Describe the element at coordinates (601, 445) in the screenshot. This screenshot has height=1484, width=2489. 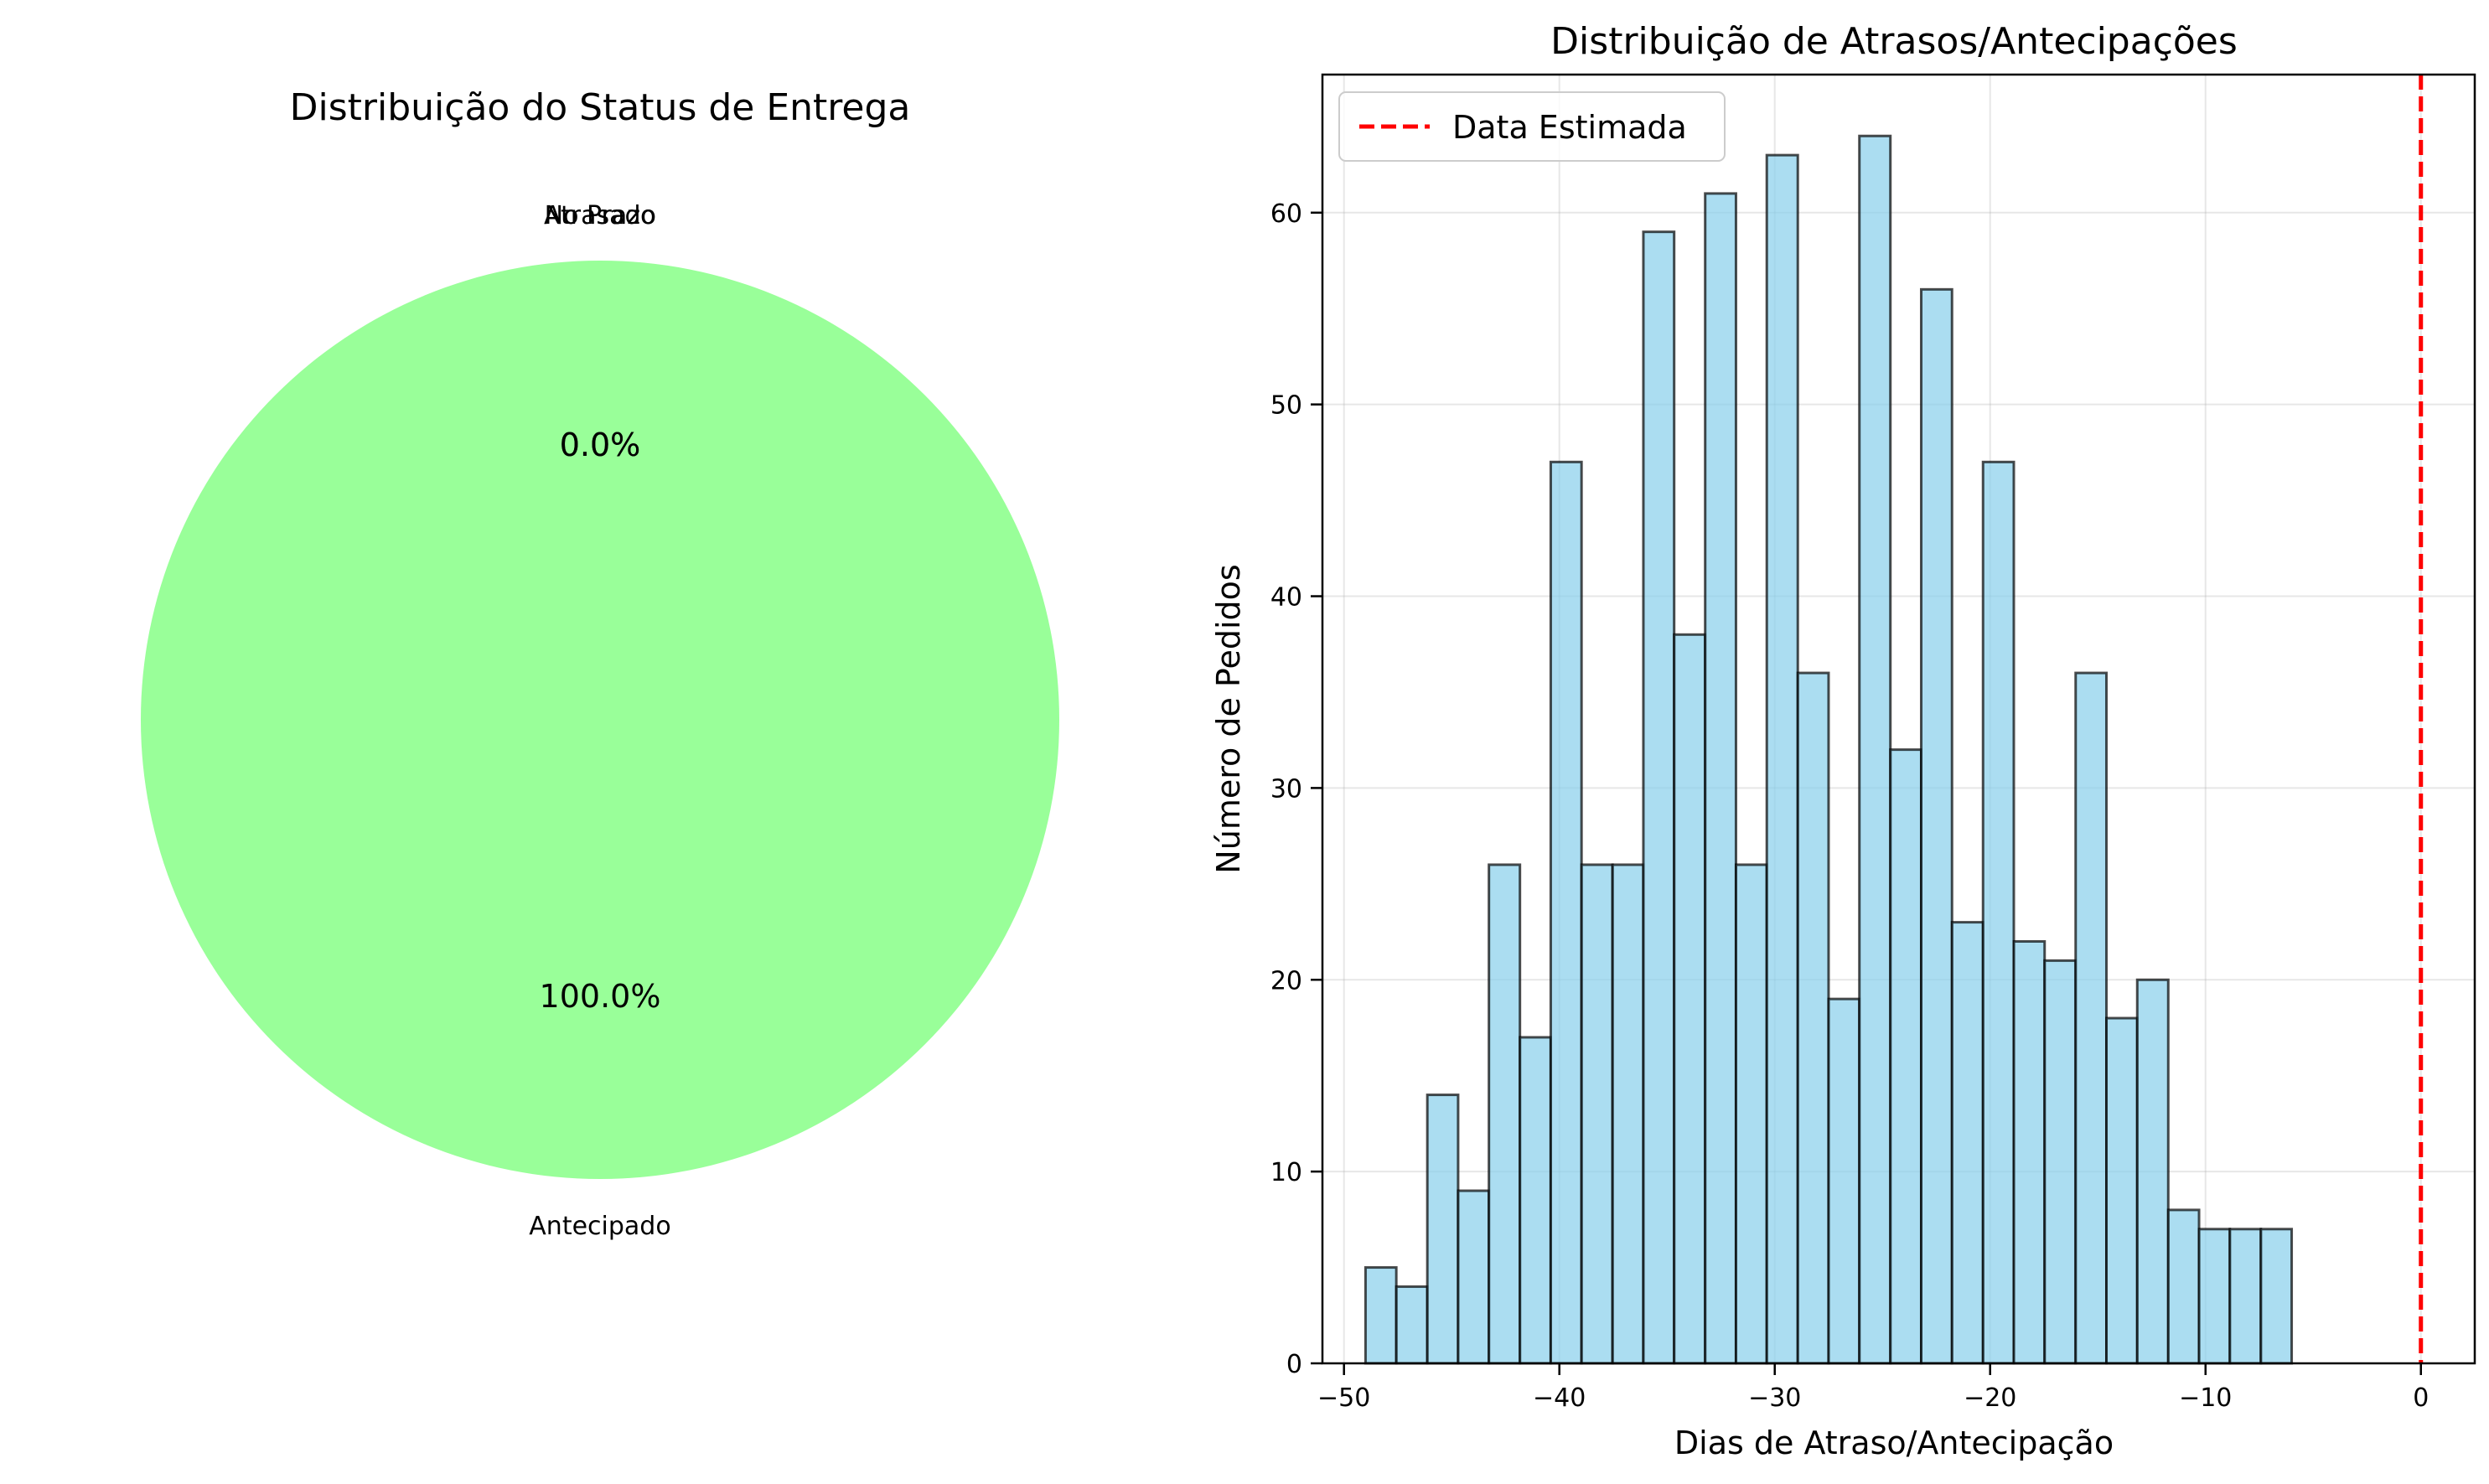
I see `pie-percentage: 0.0%` at that location.